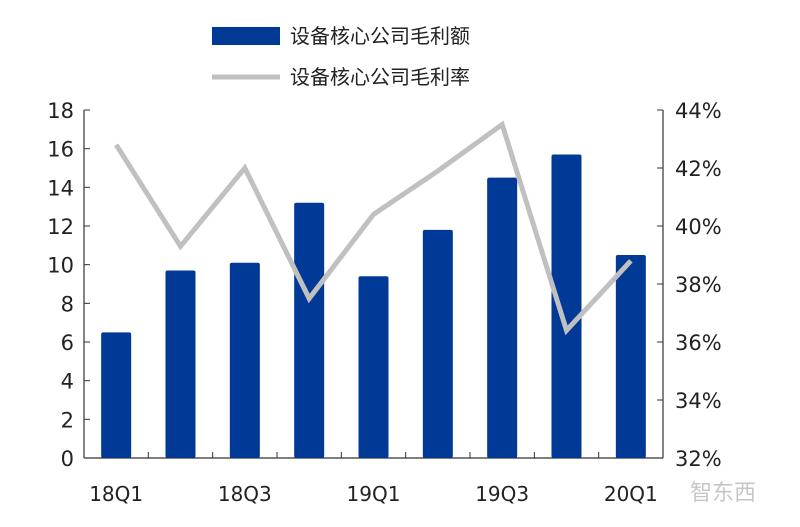 Image resolution: width=800 pixels, height=527 pixels. Describe the element at coordinates (244, 360) in the screenshot. I see `bar-18Q3` at that location.